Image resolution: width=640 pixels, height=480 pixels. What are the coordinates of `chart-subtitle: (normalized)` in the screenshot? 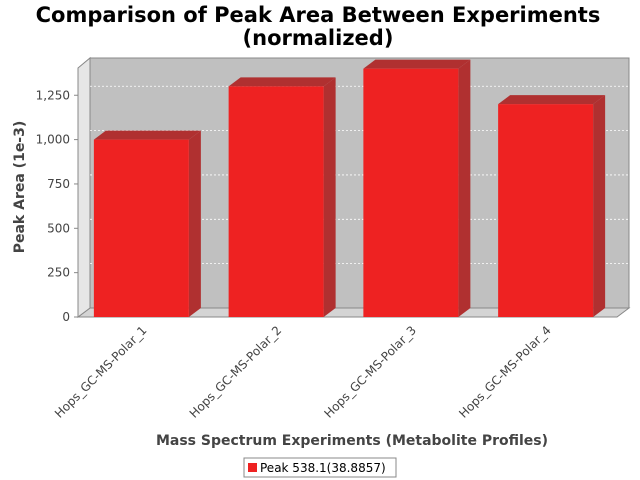 It's located at (318, 38).